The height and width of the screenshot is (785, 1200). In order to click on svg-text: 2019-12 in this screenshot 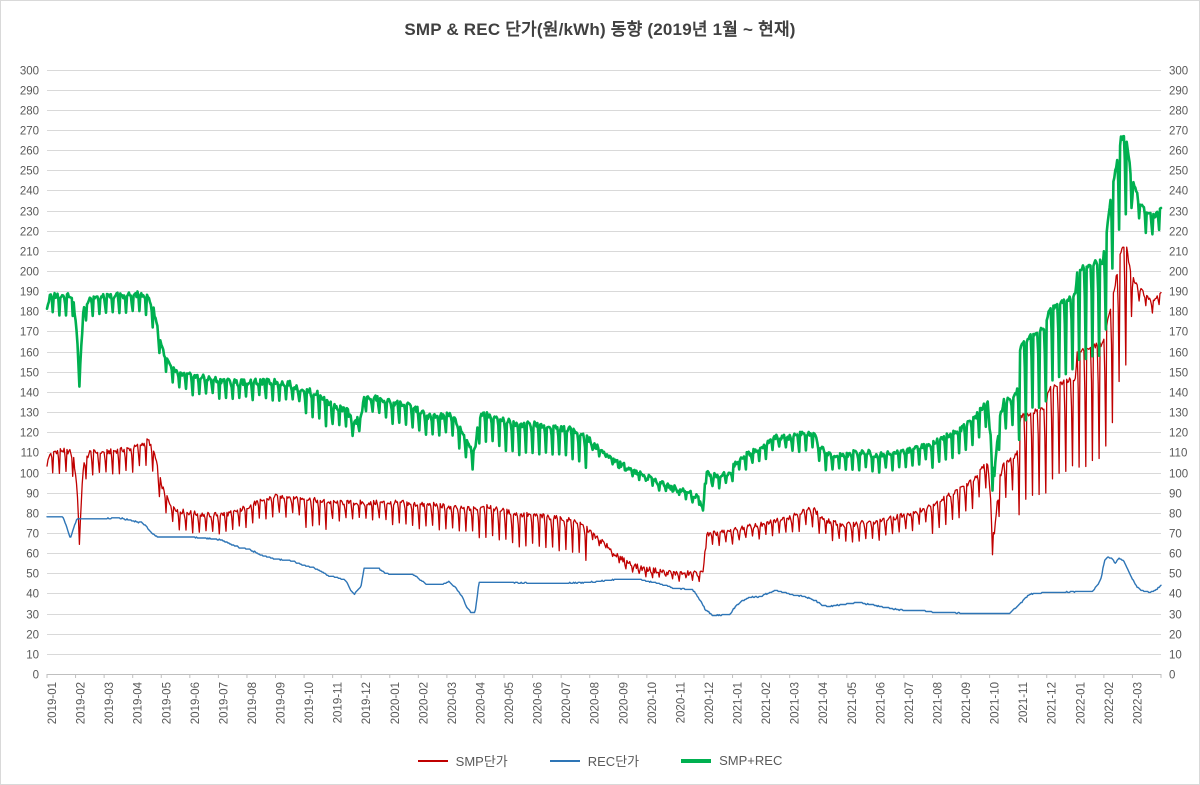, I will do `click(367, 703)`.